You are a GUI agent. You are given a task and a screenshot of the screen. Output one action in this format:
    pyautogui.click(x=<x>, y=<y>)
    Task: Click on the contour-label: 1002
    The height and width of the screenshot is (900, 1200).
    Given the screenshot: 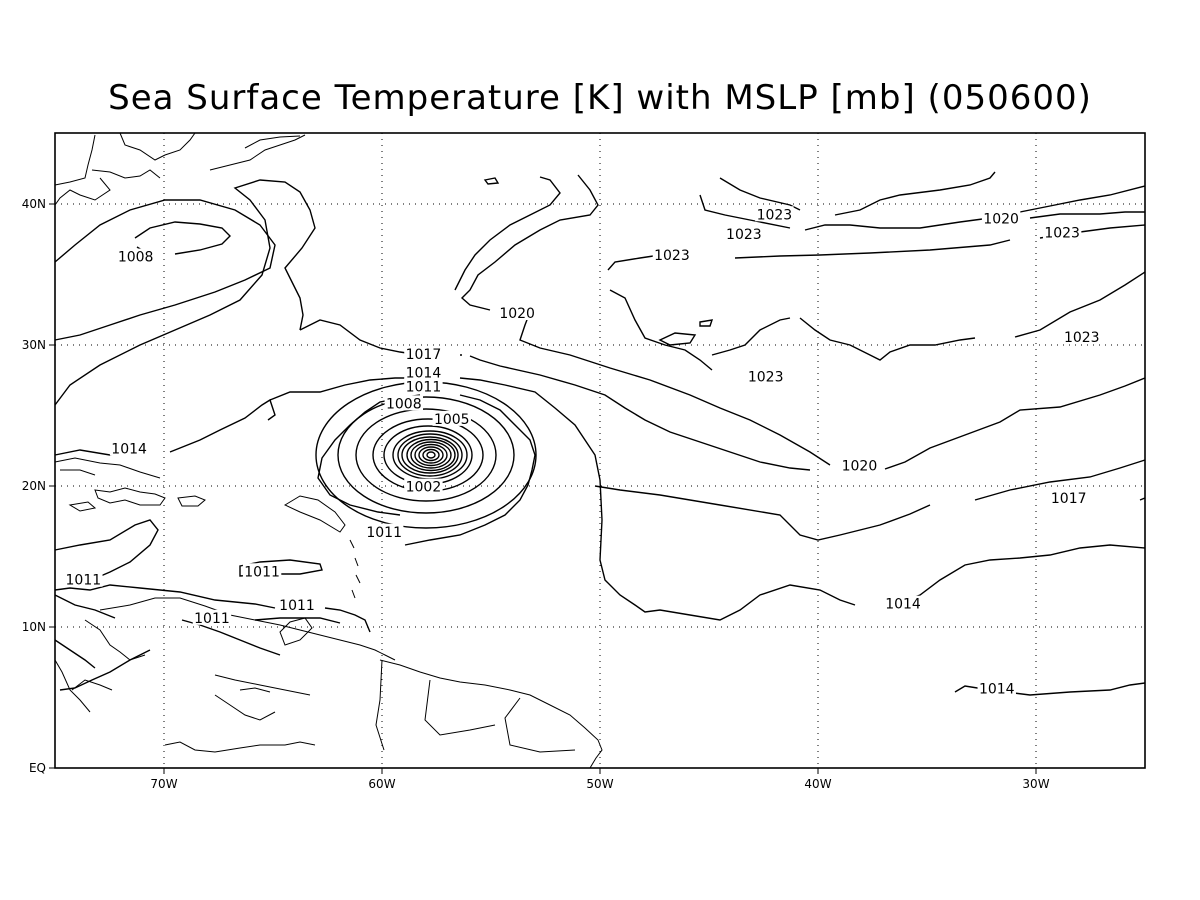 What is the action you would take?
    pyautogui.click(x=424, y=488)
    